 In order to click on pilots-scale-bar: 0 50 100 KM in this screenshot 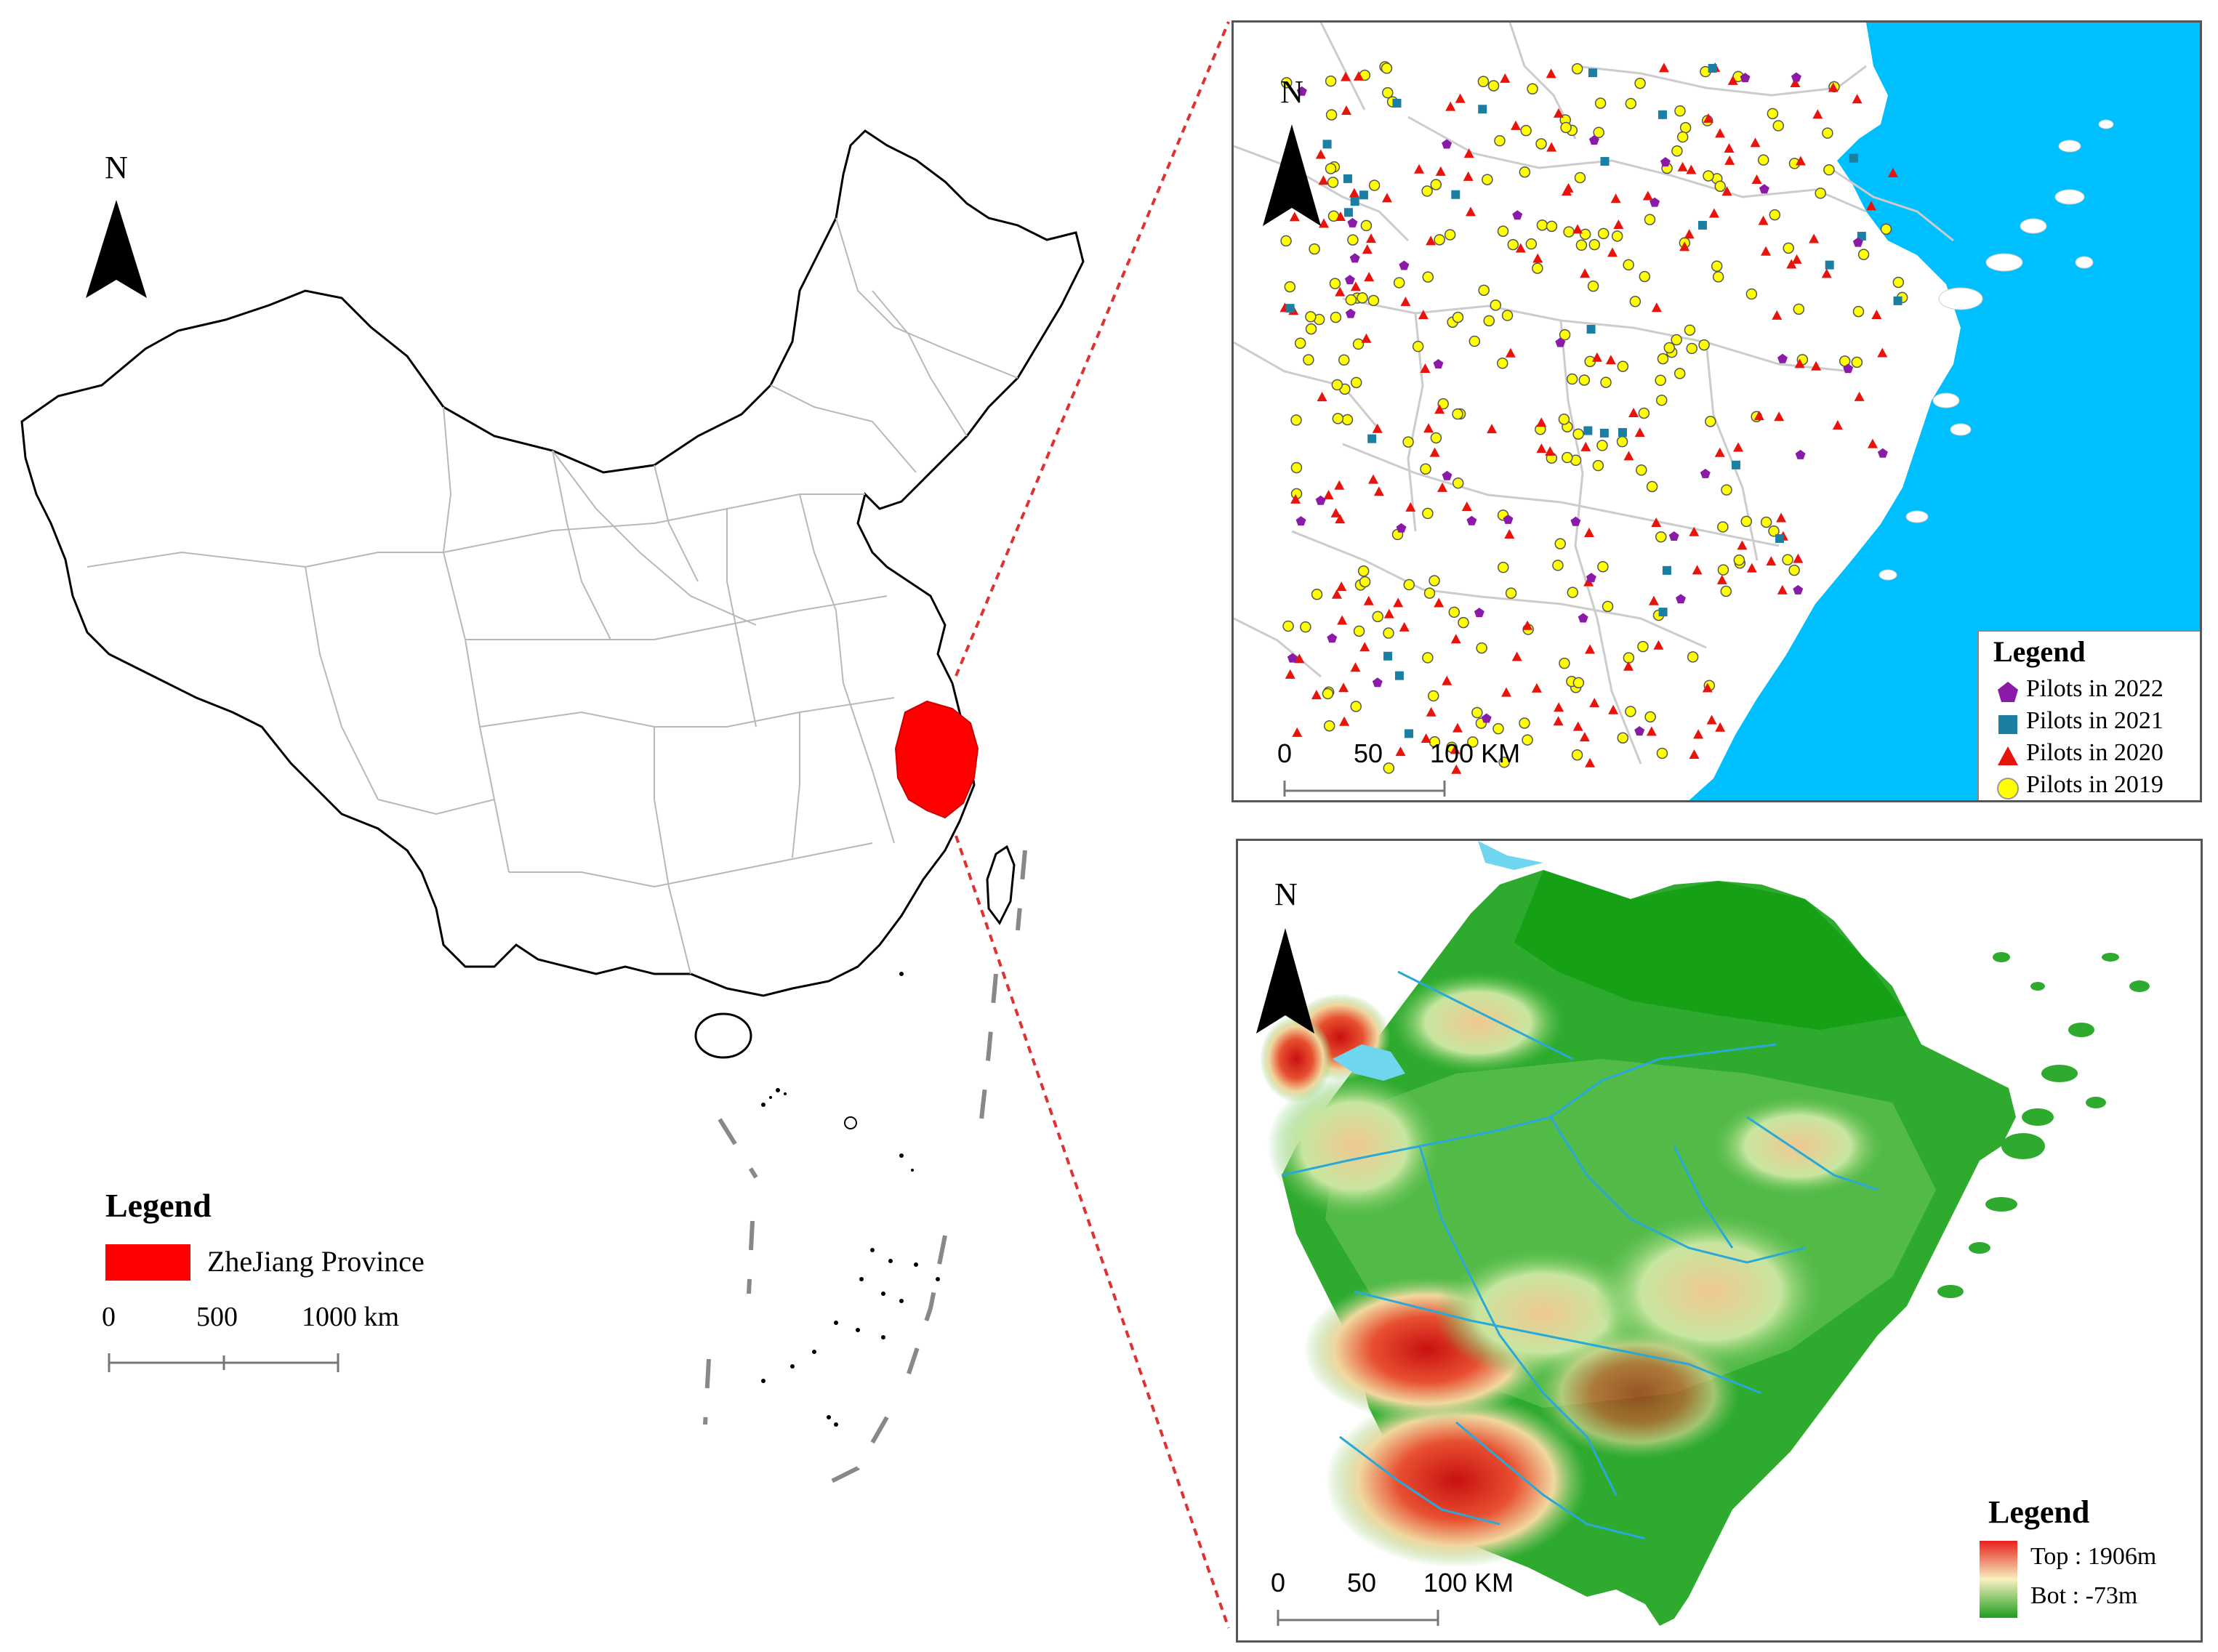, I will do `click(1408, 769)`.